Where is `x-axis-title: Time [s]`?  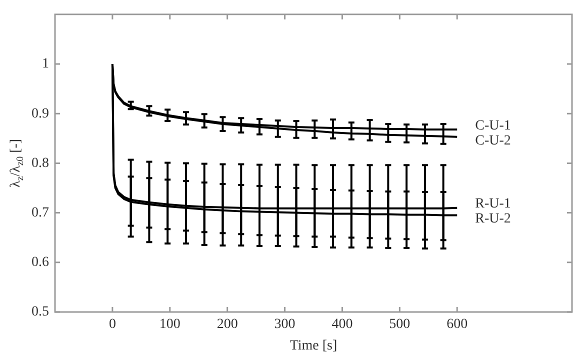
x-axis-title: Time [s] is located at coordinates (314, 346).